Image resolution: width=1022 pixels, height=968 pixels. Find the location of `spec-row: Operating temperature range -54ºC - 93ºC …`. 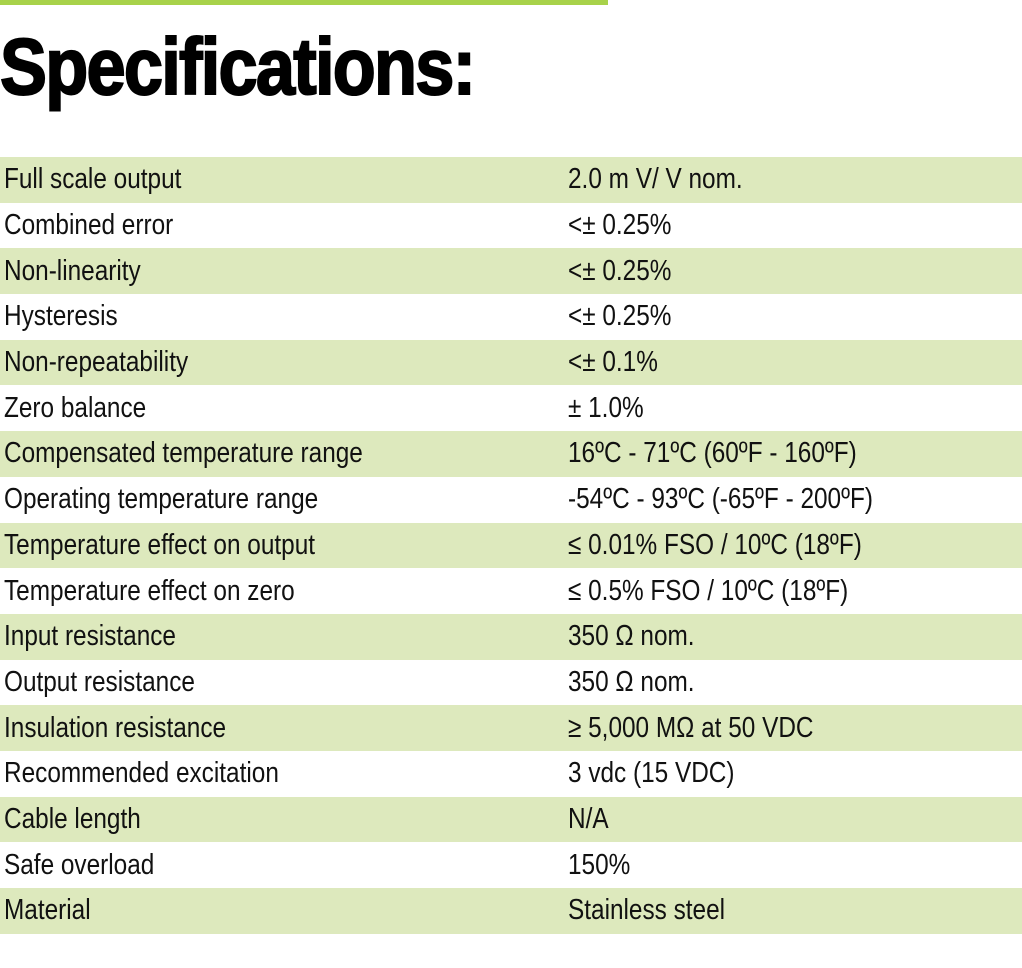

spec-row: Operating temperature range -54ºC - 93ºC … is located at coordinates (511, 500).